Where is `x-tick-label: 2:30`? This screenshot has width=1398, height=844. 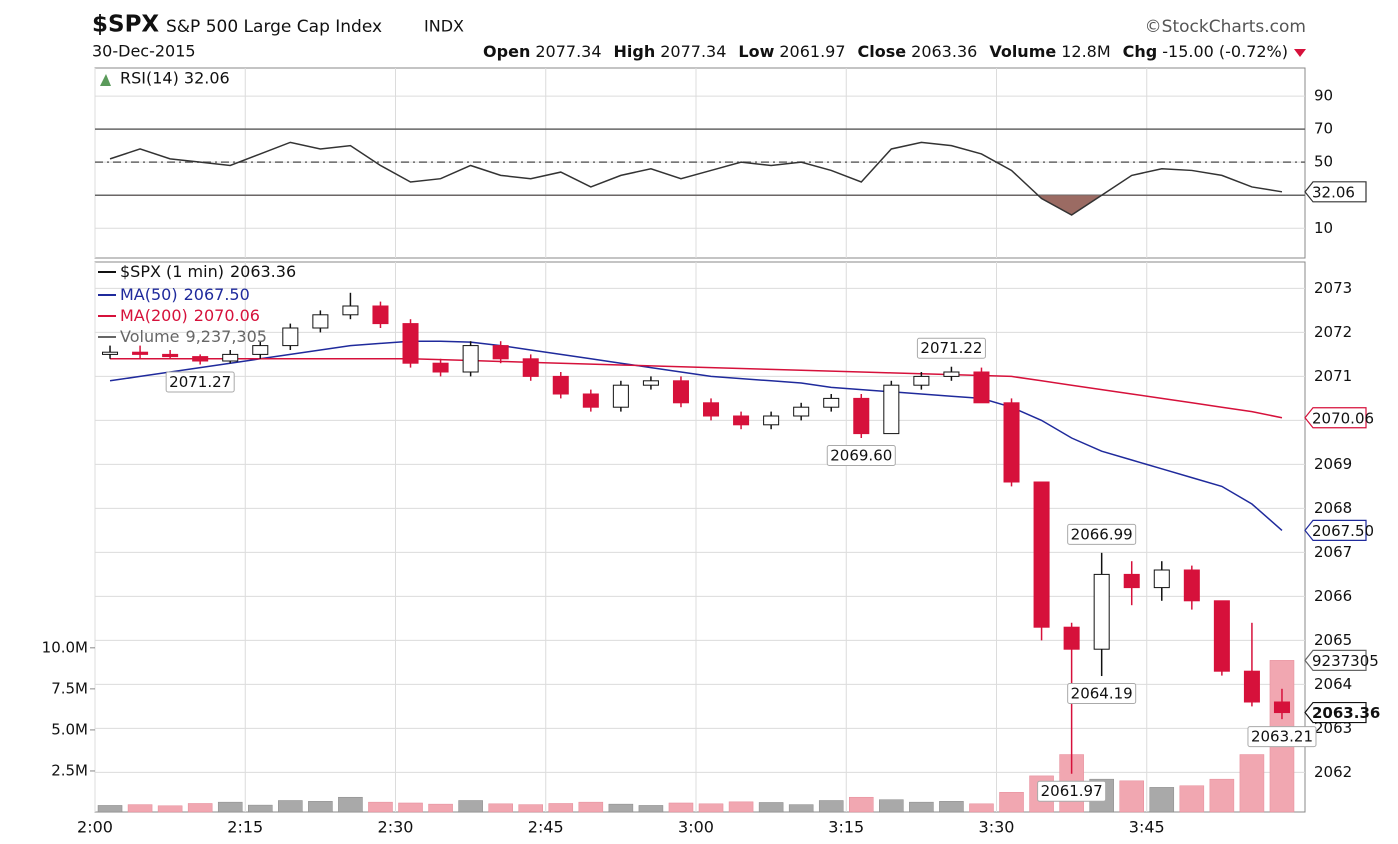
x-tick-label: 2:30 is located at coordinates (396, 827).